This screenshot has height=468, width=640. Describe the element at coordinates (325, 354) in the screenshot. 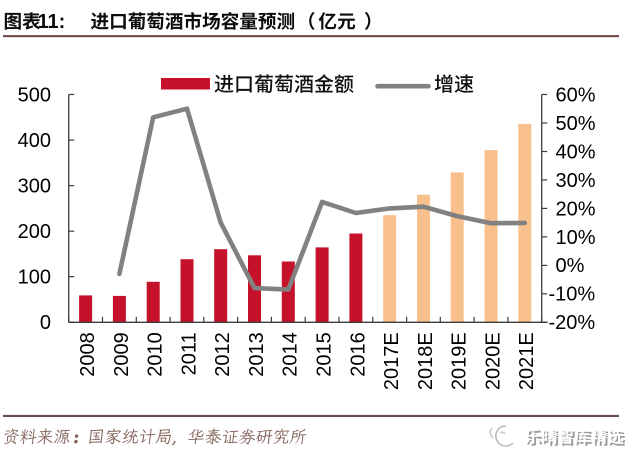

I see `svg-text: 2015` at that location.